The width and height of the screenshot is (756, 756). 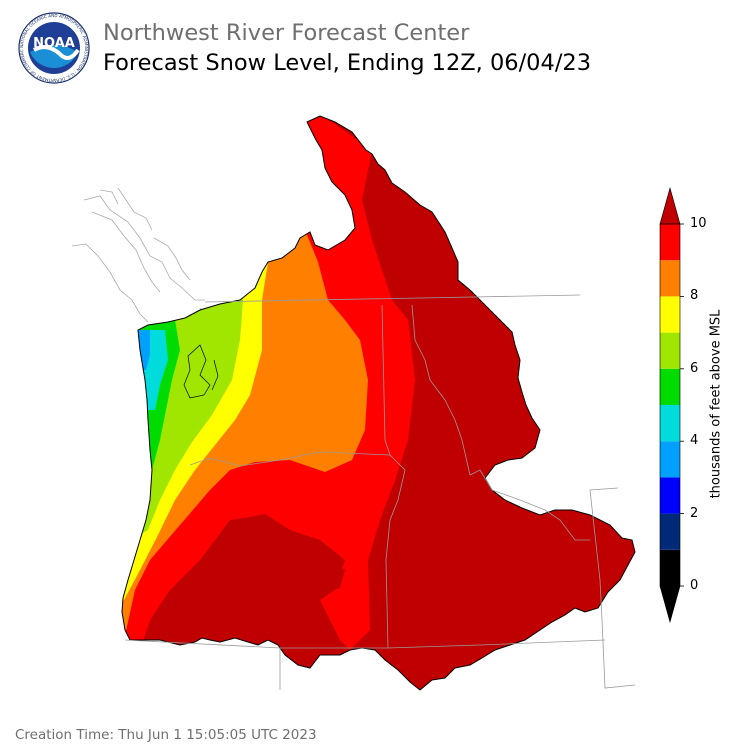 What do you see at coordinates (694, 368) in the screenshot?
I see `colorbar-tick-label: 6` at bounding box center [694, 368].